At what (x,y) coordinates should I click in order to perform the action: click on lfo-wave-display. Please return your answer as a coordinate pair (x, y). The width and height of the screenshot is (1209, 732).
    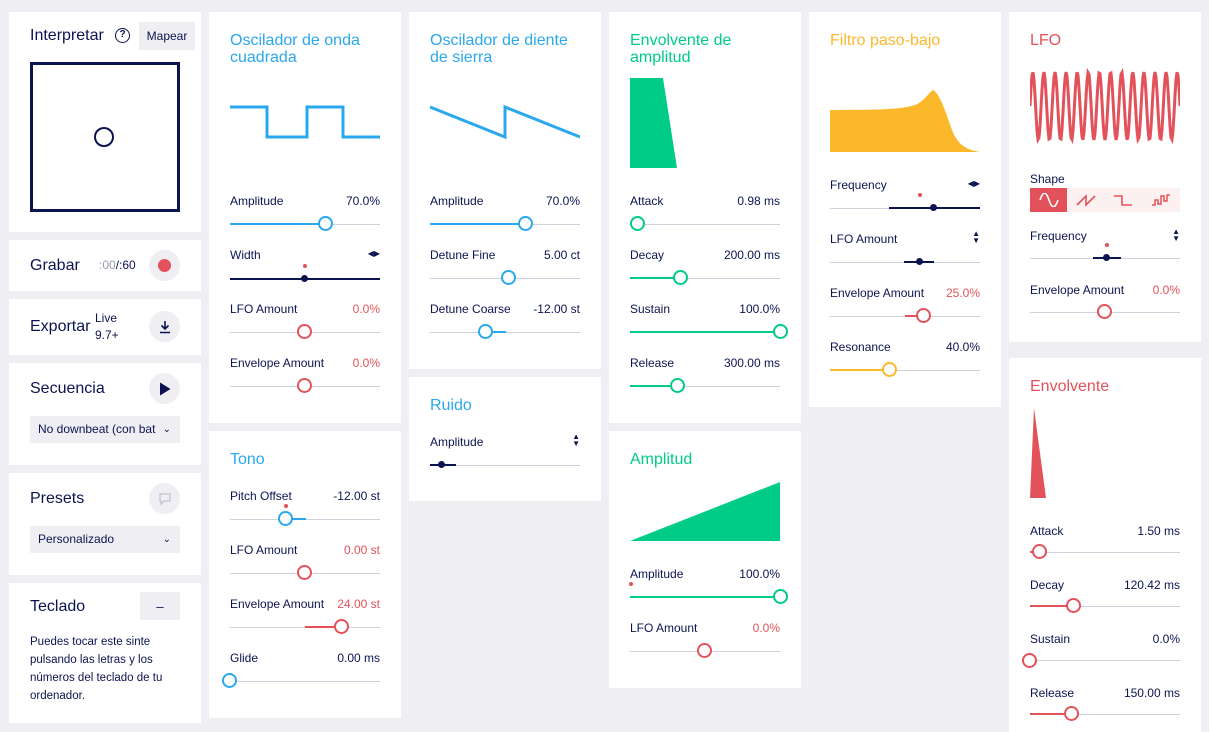
    Looking at the image, I should click on (1105, 106).